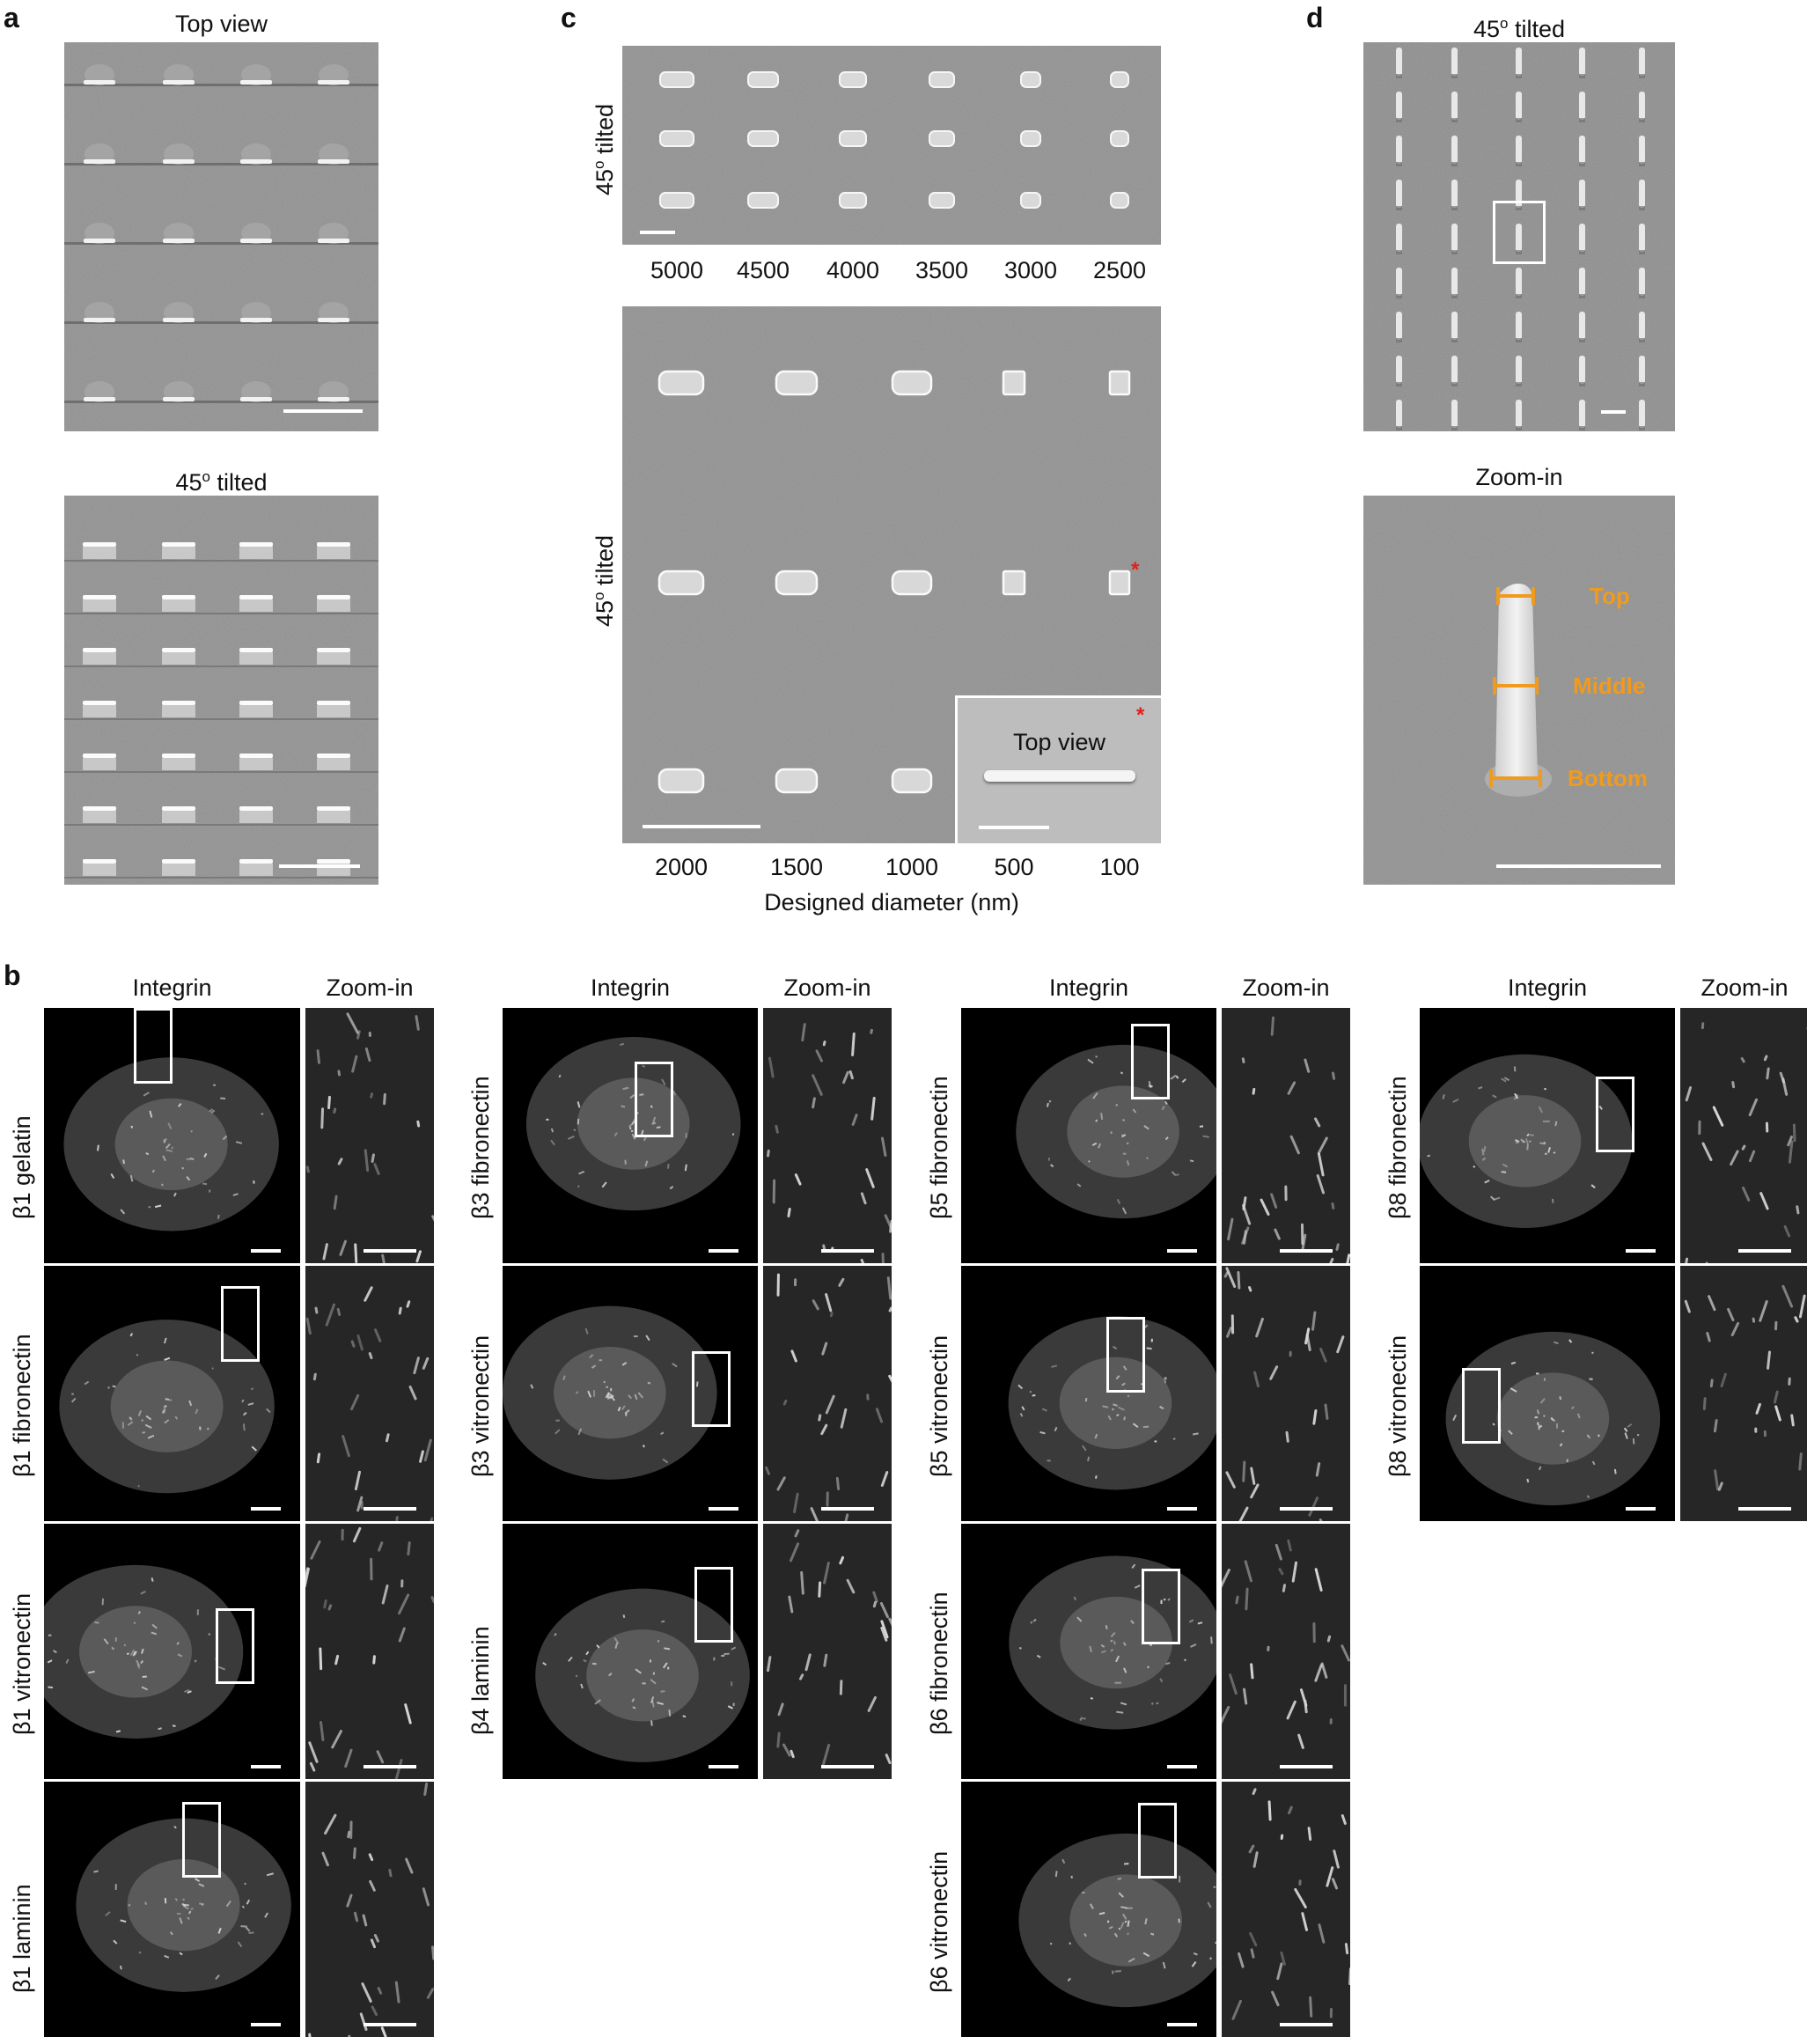 The width and height of the screenshot is (1807, 2044). I want to click on zoom-image, so click(369, 1393).